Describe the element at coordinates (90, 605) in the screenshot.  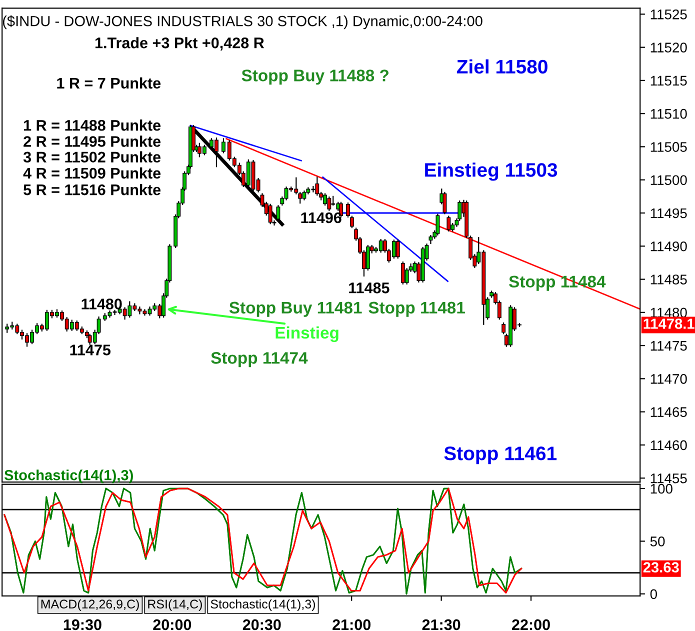
I see `text: MACD(12,26,9,C)` at that location.